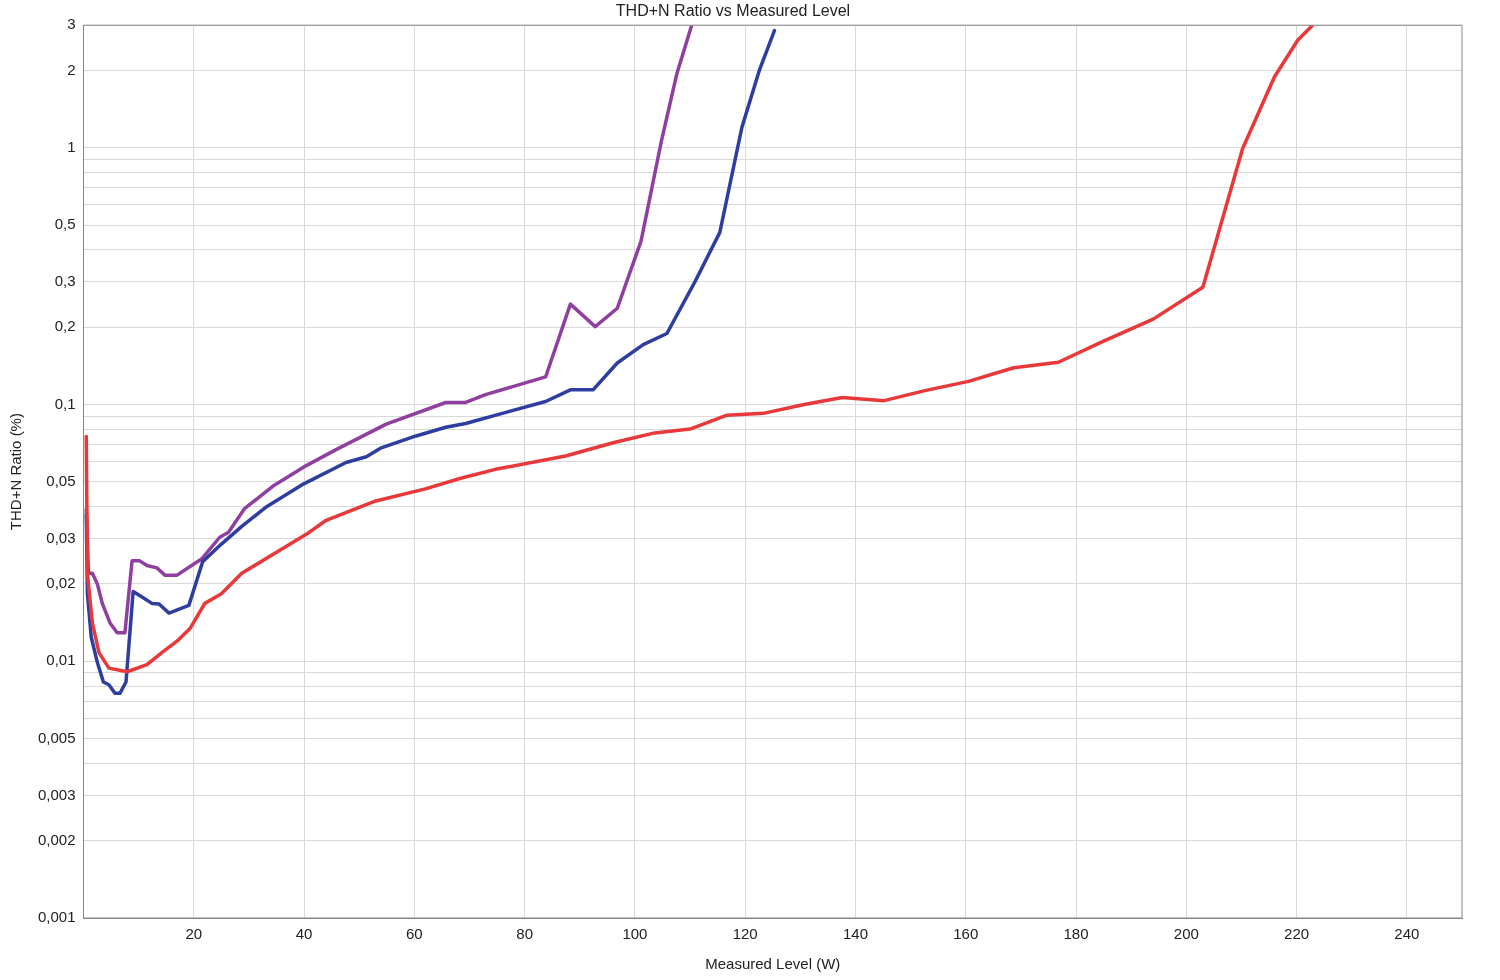 This screenshot has height=980, width=1500. What do you see at coordinates (635, 934) in the screenshot?
I see `x-tick-label: 100` at bounding box center [635, 934].